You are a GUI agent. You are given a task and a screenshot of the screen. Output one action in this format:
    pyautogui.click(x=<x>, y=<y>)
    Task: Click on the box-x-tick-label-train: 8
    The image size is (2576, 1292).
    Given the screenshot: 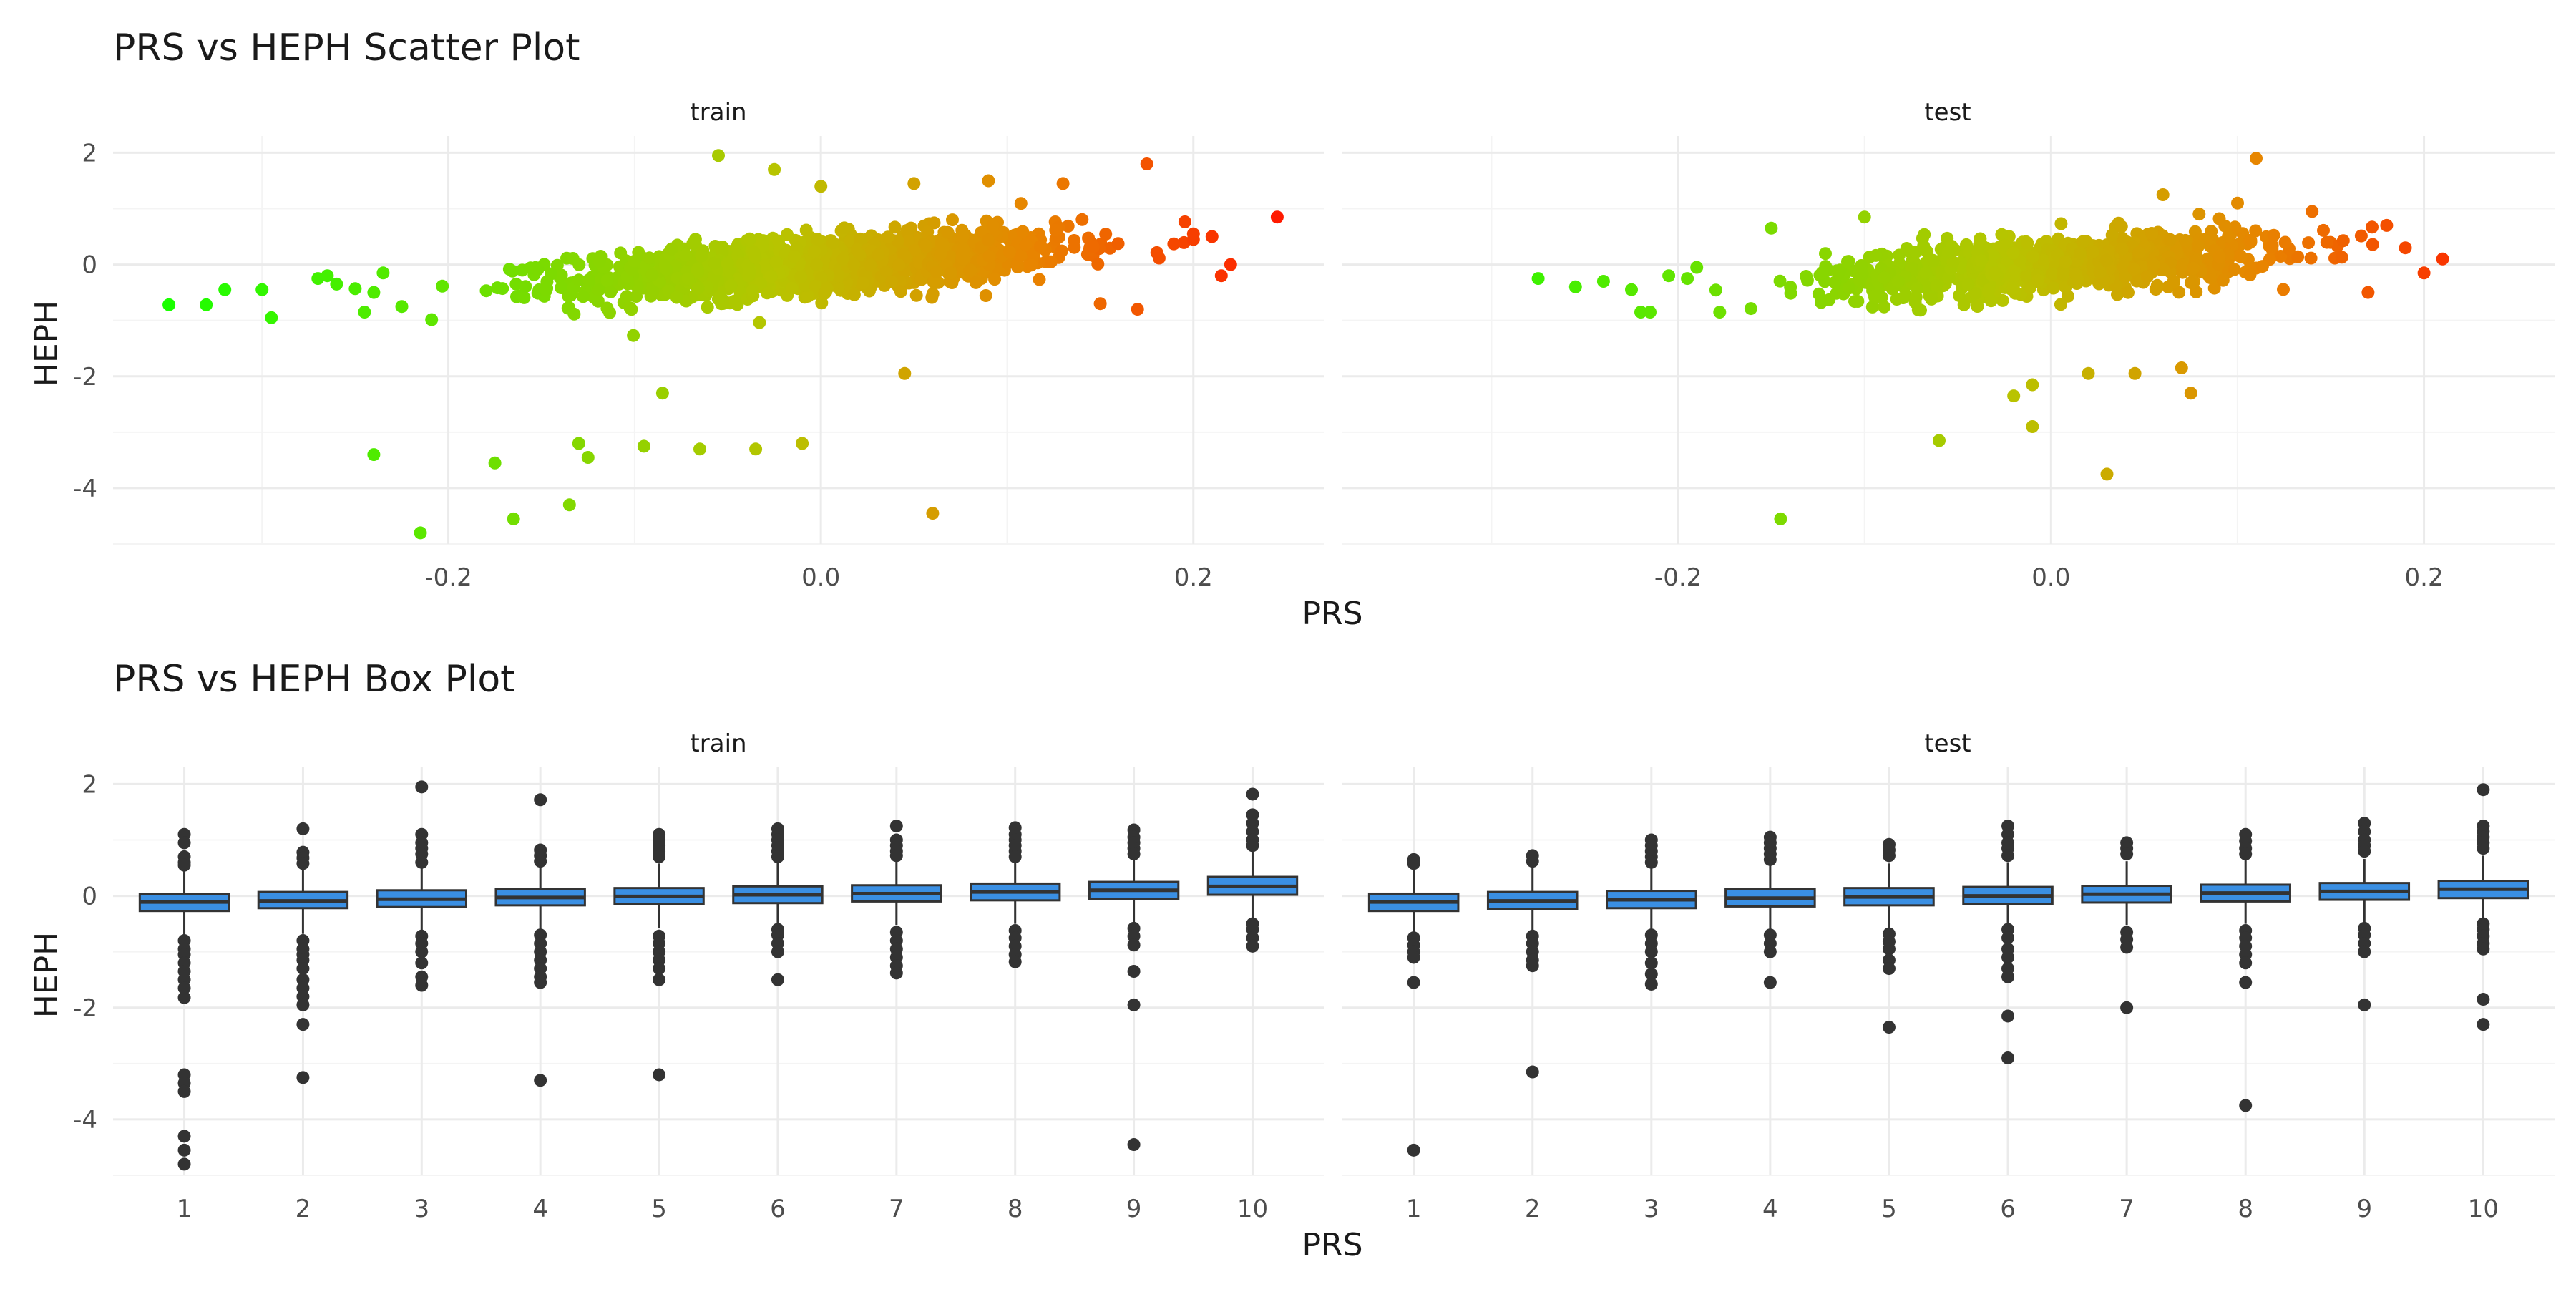 What is the action you would take?
    pyautogui.click(x=1015, y=1209)
    